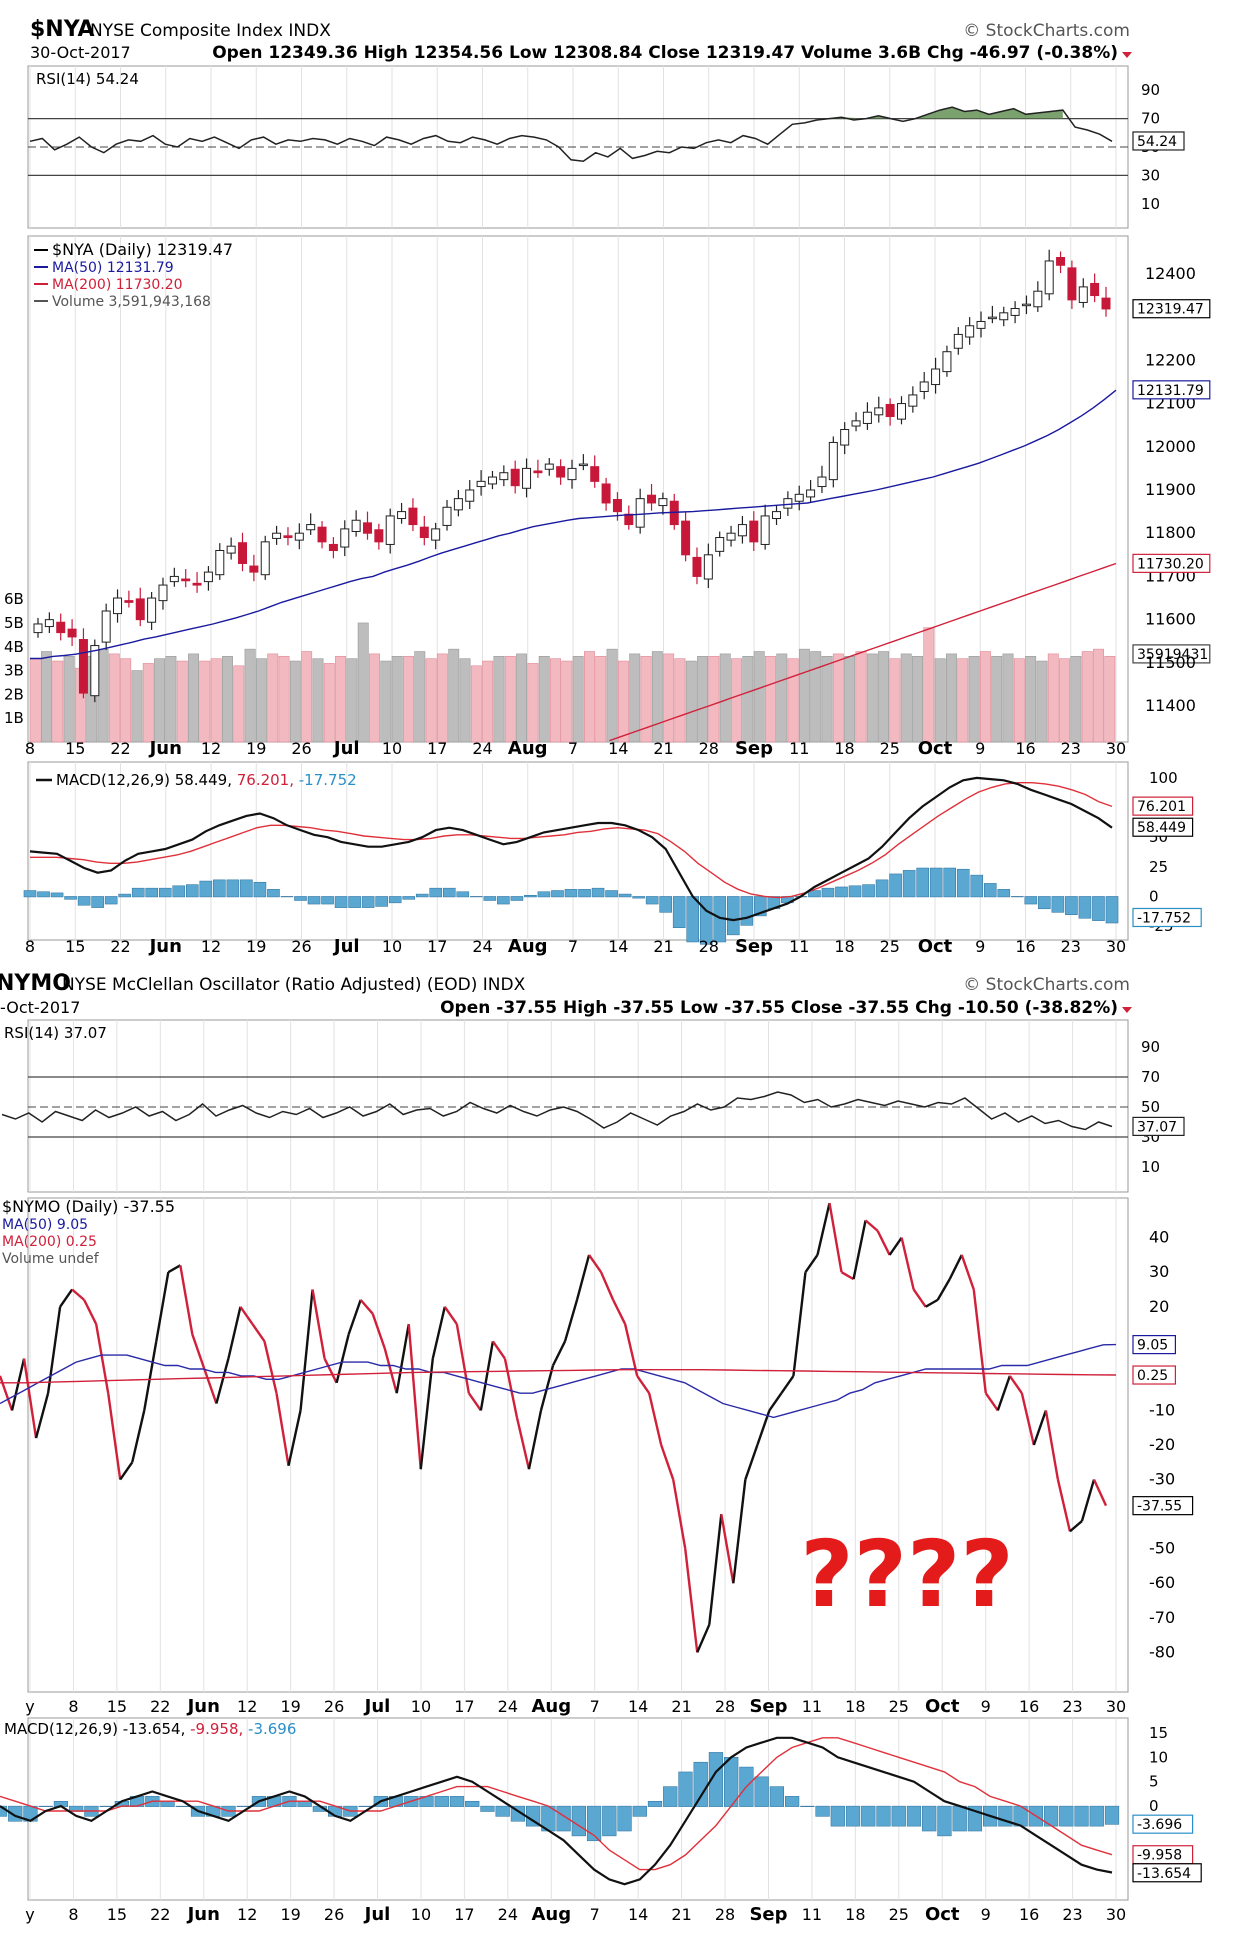 Image resolution: width=1251 pixels, height=1942 pixels. What do you see at coordinates (618, 748) in the screenshot?
I see `x-tick-price1: 14` at bounding box center [618, 748].